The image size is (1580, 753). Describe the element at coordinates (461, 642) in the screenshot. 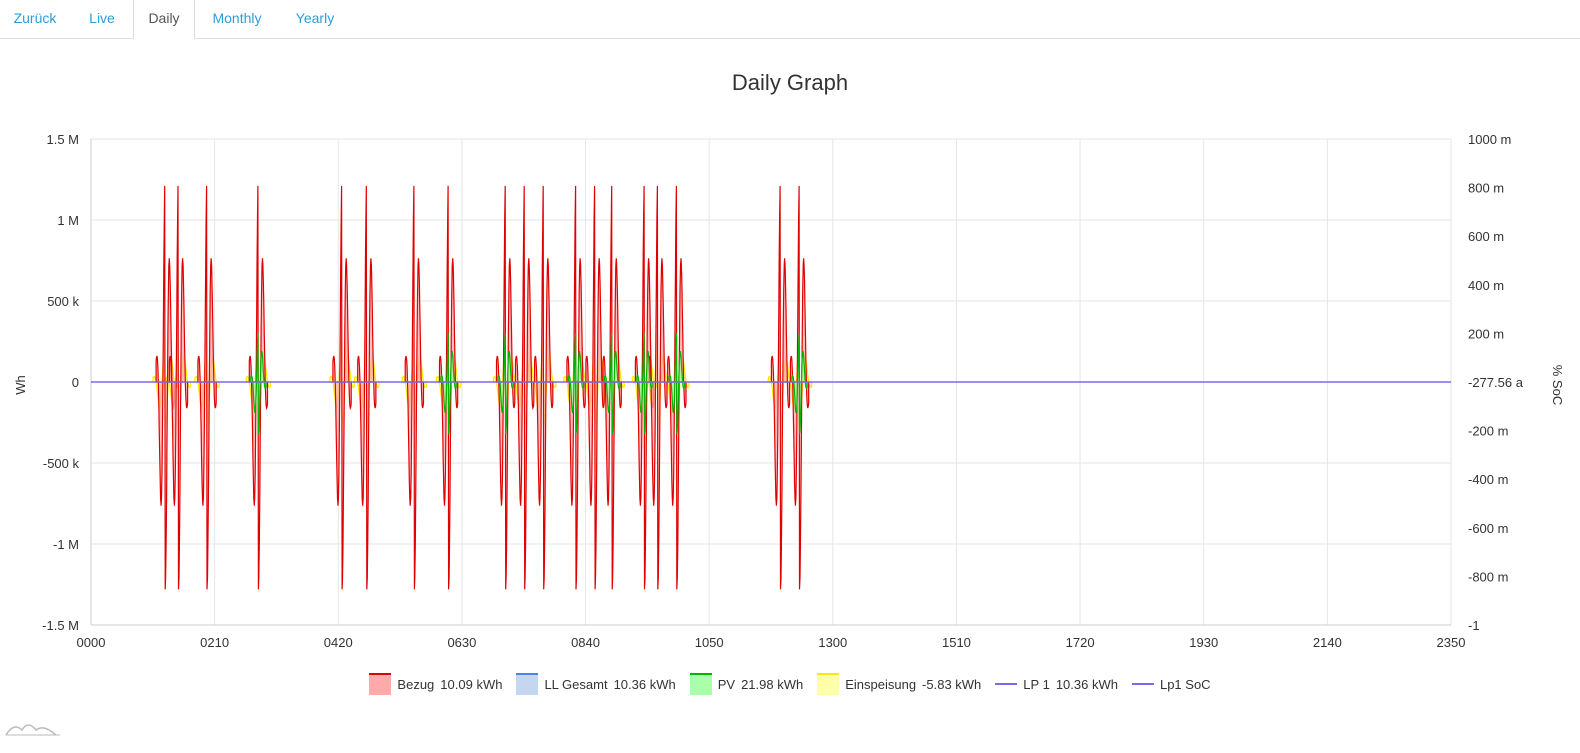

I see `x-tick-label: 0630` at that location.